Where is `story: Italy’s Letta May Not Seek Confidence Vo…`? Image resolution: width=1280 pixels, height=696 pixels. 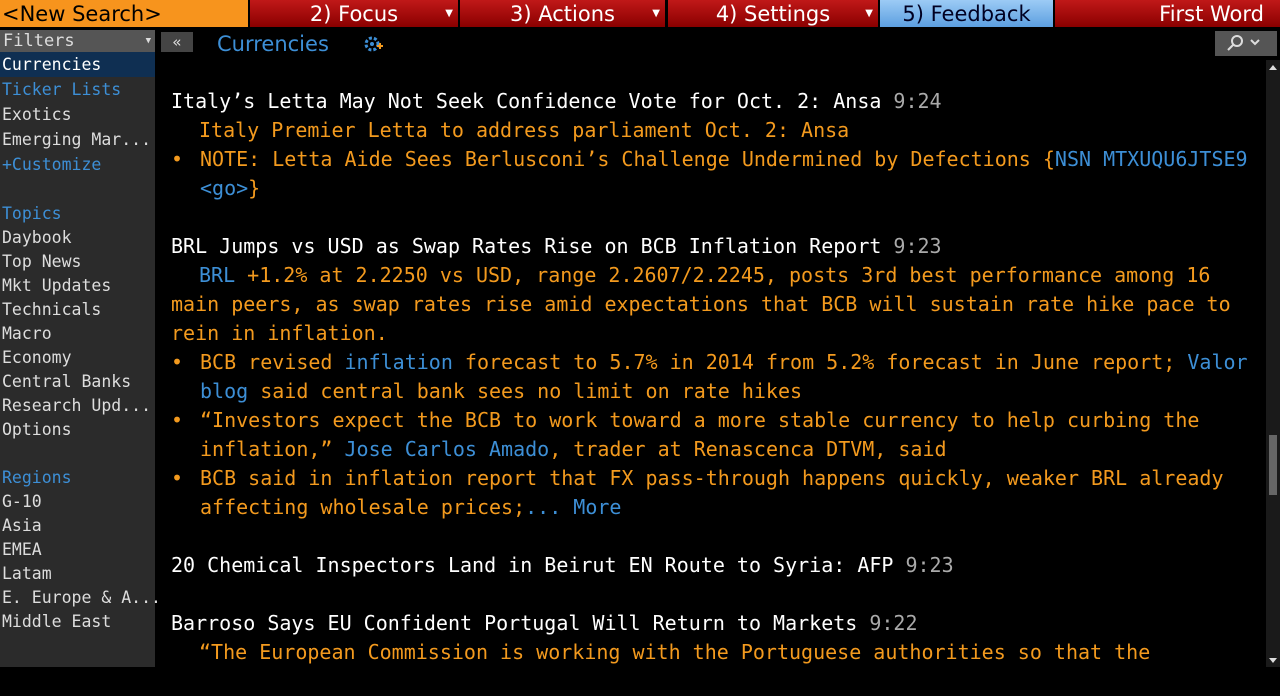 story: Italy’s Letta May Not Seek Confidence Vo… is located at coordinates (718, 145).